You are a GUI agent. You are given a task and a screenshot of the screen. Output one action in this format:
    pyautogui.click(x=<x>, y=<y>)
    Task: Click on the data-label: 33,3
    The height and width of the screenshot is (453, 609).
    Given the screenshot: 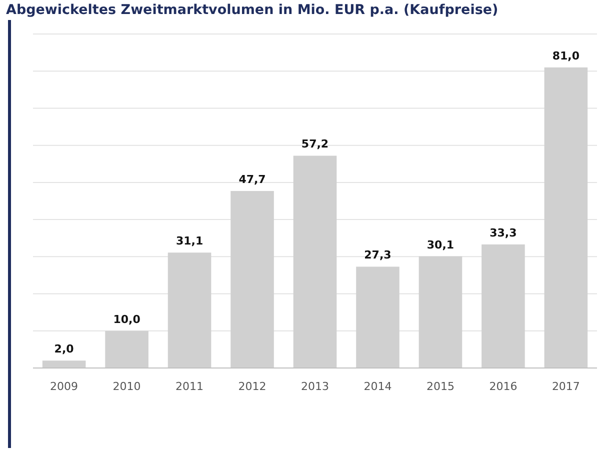 What is the action you would take?
    pyautogui.click(x=503, y=233)
    